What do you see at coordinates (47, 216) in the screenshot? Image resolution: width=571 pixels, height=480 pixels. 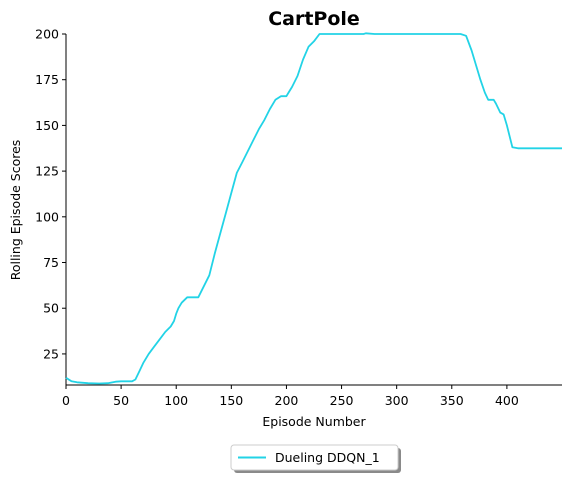 I see `y-tick-label: 100` at bounding box center [47, 216].